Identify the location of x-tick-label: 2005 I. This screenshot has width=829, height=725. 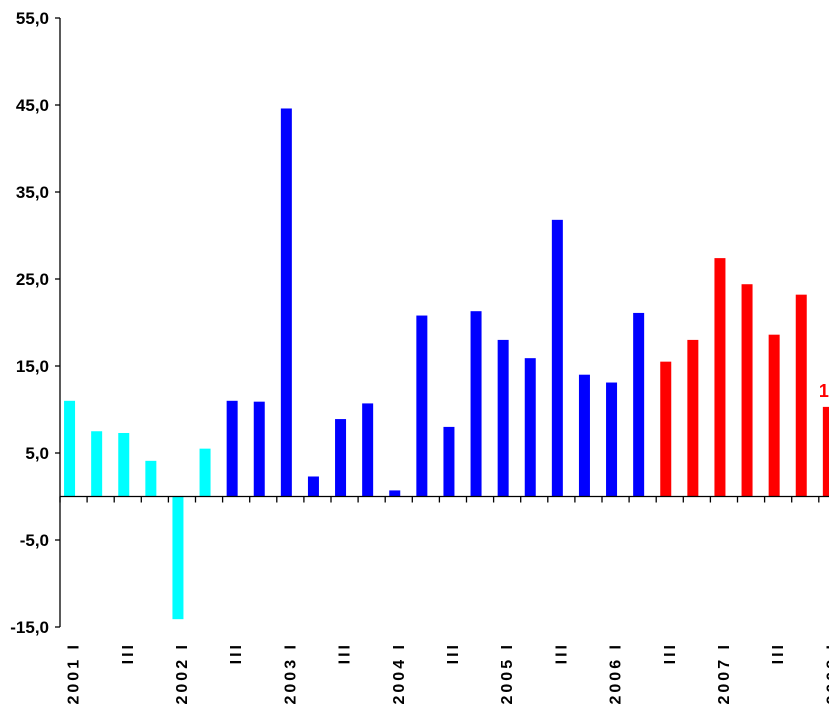
(507, 673).